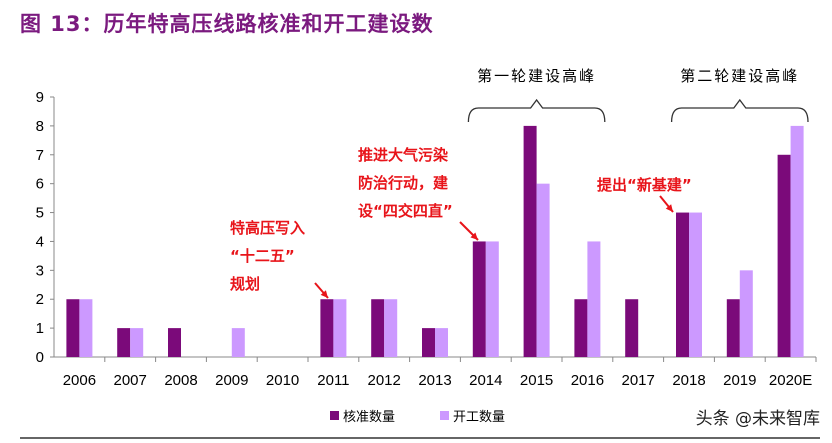 Image resolution: width=832 pixels, height=443 pixels. Describe the element at coordinates (369, 417) in the screenshot. I see `legend-label: 核准数量` at that location.